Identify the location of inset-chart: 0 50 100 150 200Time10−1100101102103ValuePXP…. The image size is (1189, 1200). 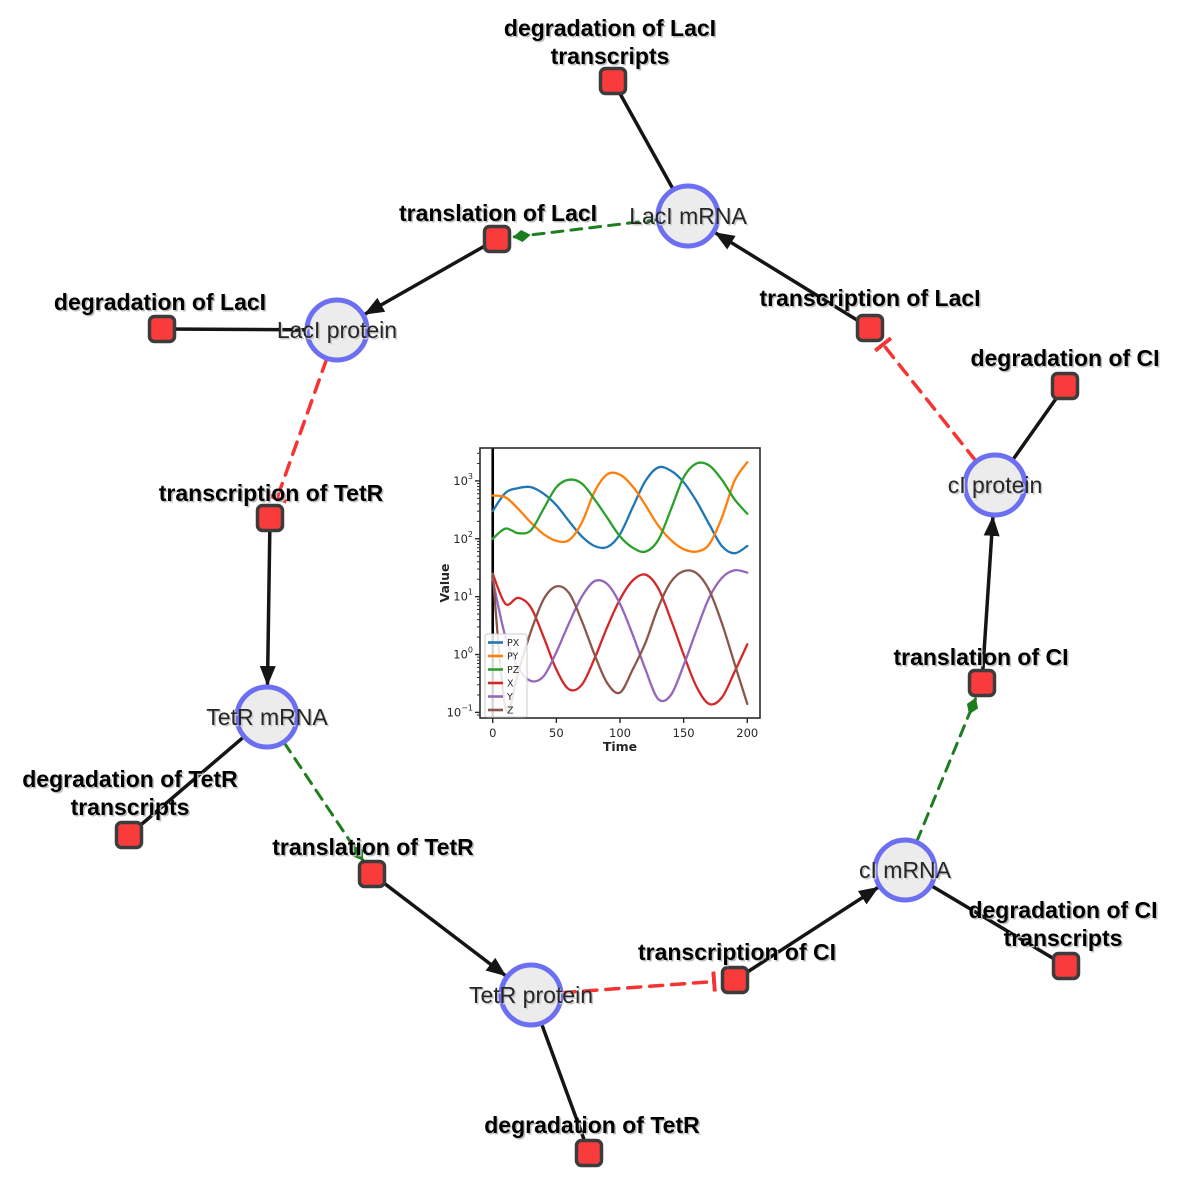
(607, 600).